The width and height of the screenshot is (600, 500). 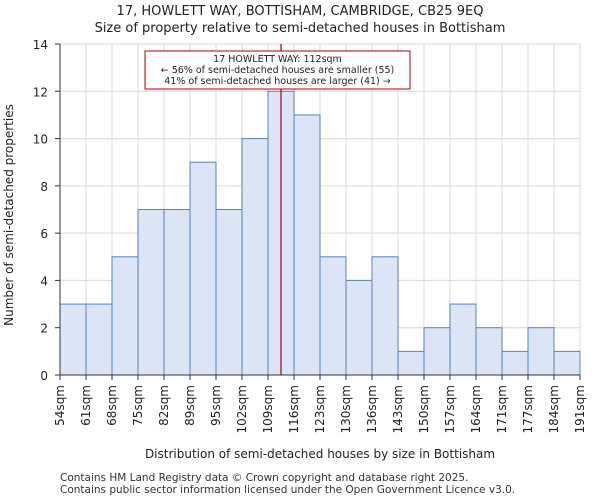 I want to click on bar-164sqm, so click(x=489, y=351).